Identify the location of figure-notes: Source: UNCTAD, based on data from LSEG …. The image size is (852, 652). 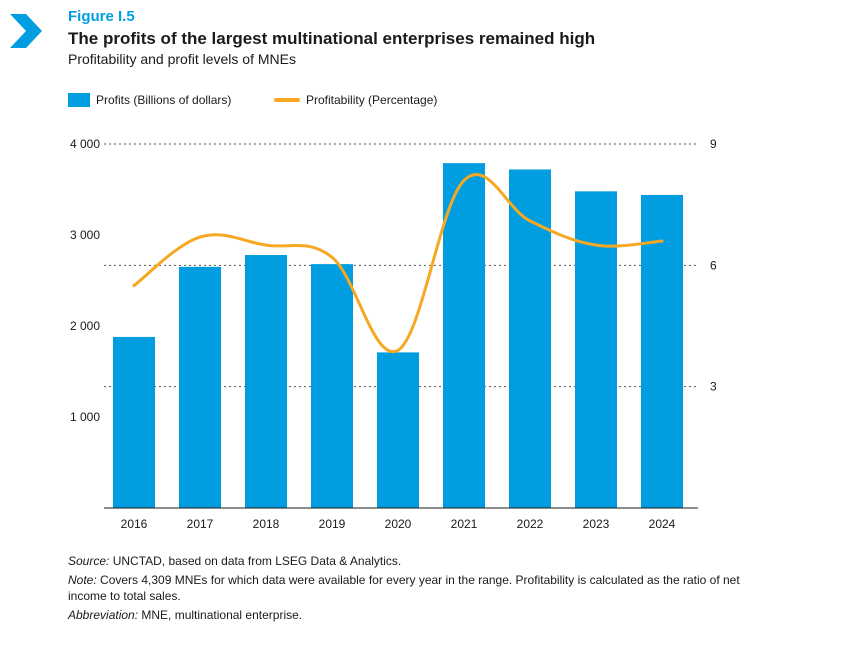
(418, 589).